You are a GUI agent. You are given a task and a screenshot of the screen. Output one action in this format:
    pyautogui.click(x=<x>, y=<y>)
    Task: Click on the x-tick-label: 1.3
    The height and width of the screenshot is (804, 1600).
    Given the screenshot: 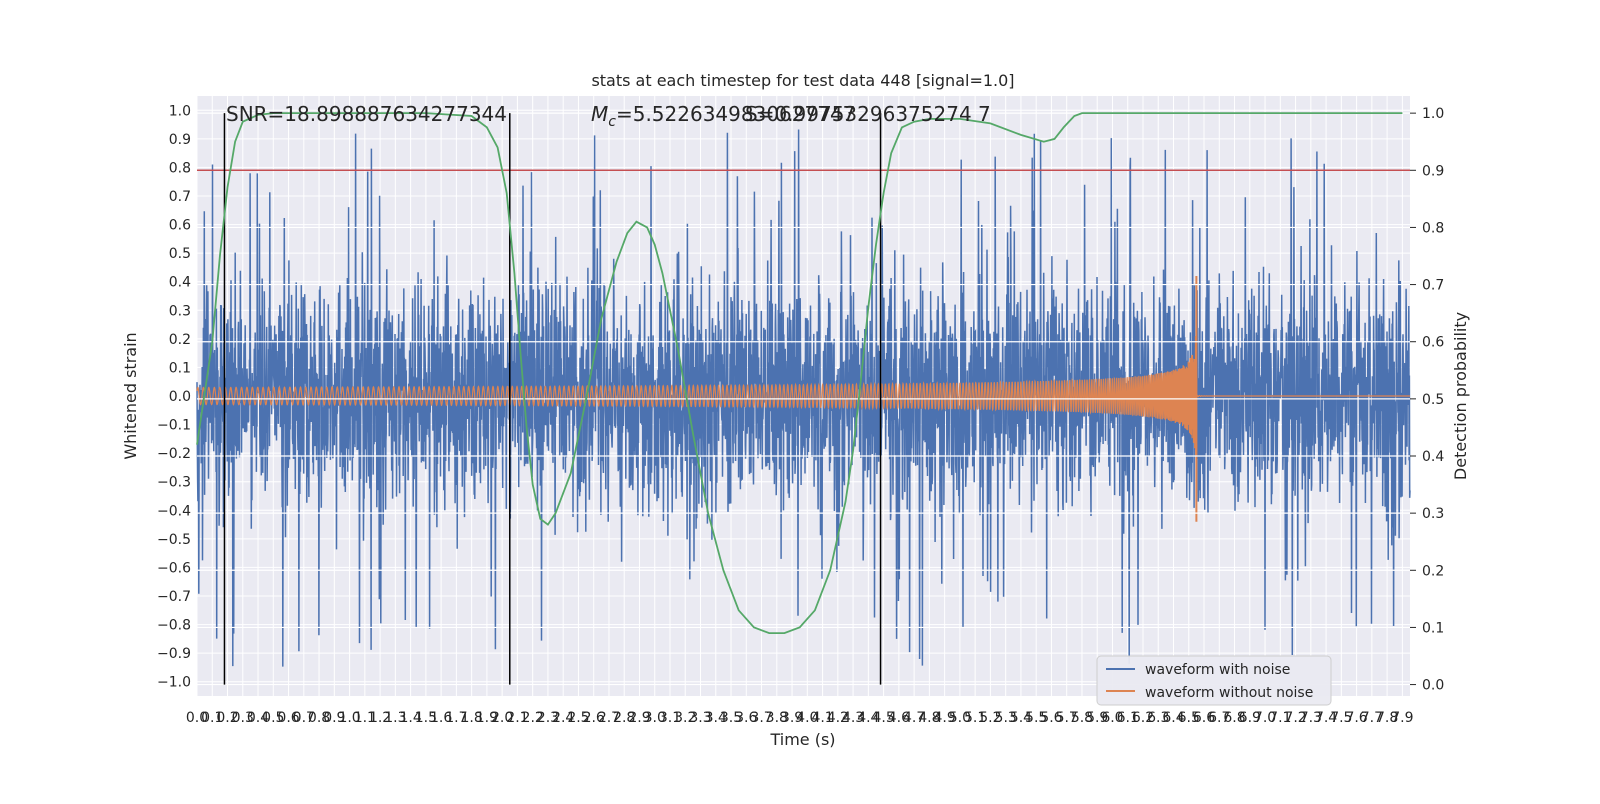 What is the action you would take?
    pyautogui.click(x=395, y=718)
    